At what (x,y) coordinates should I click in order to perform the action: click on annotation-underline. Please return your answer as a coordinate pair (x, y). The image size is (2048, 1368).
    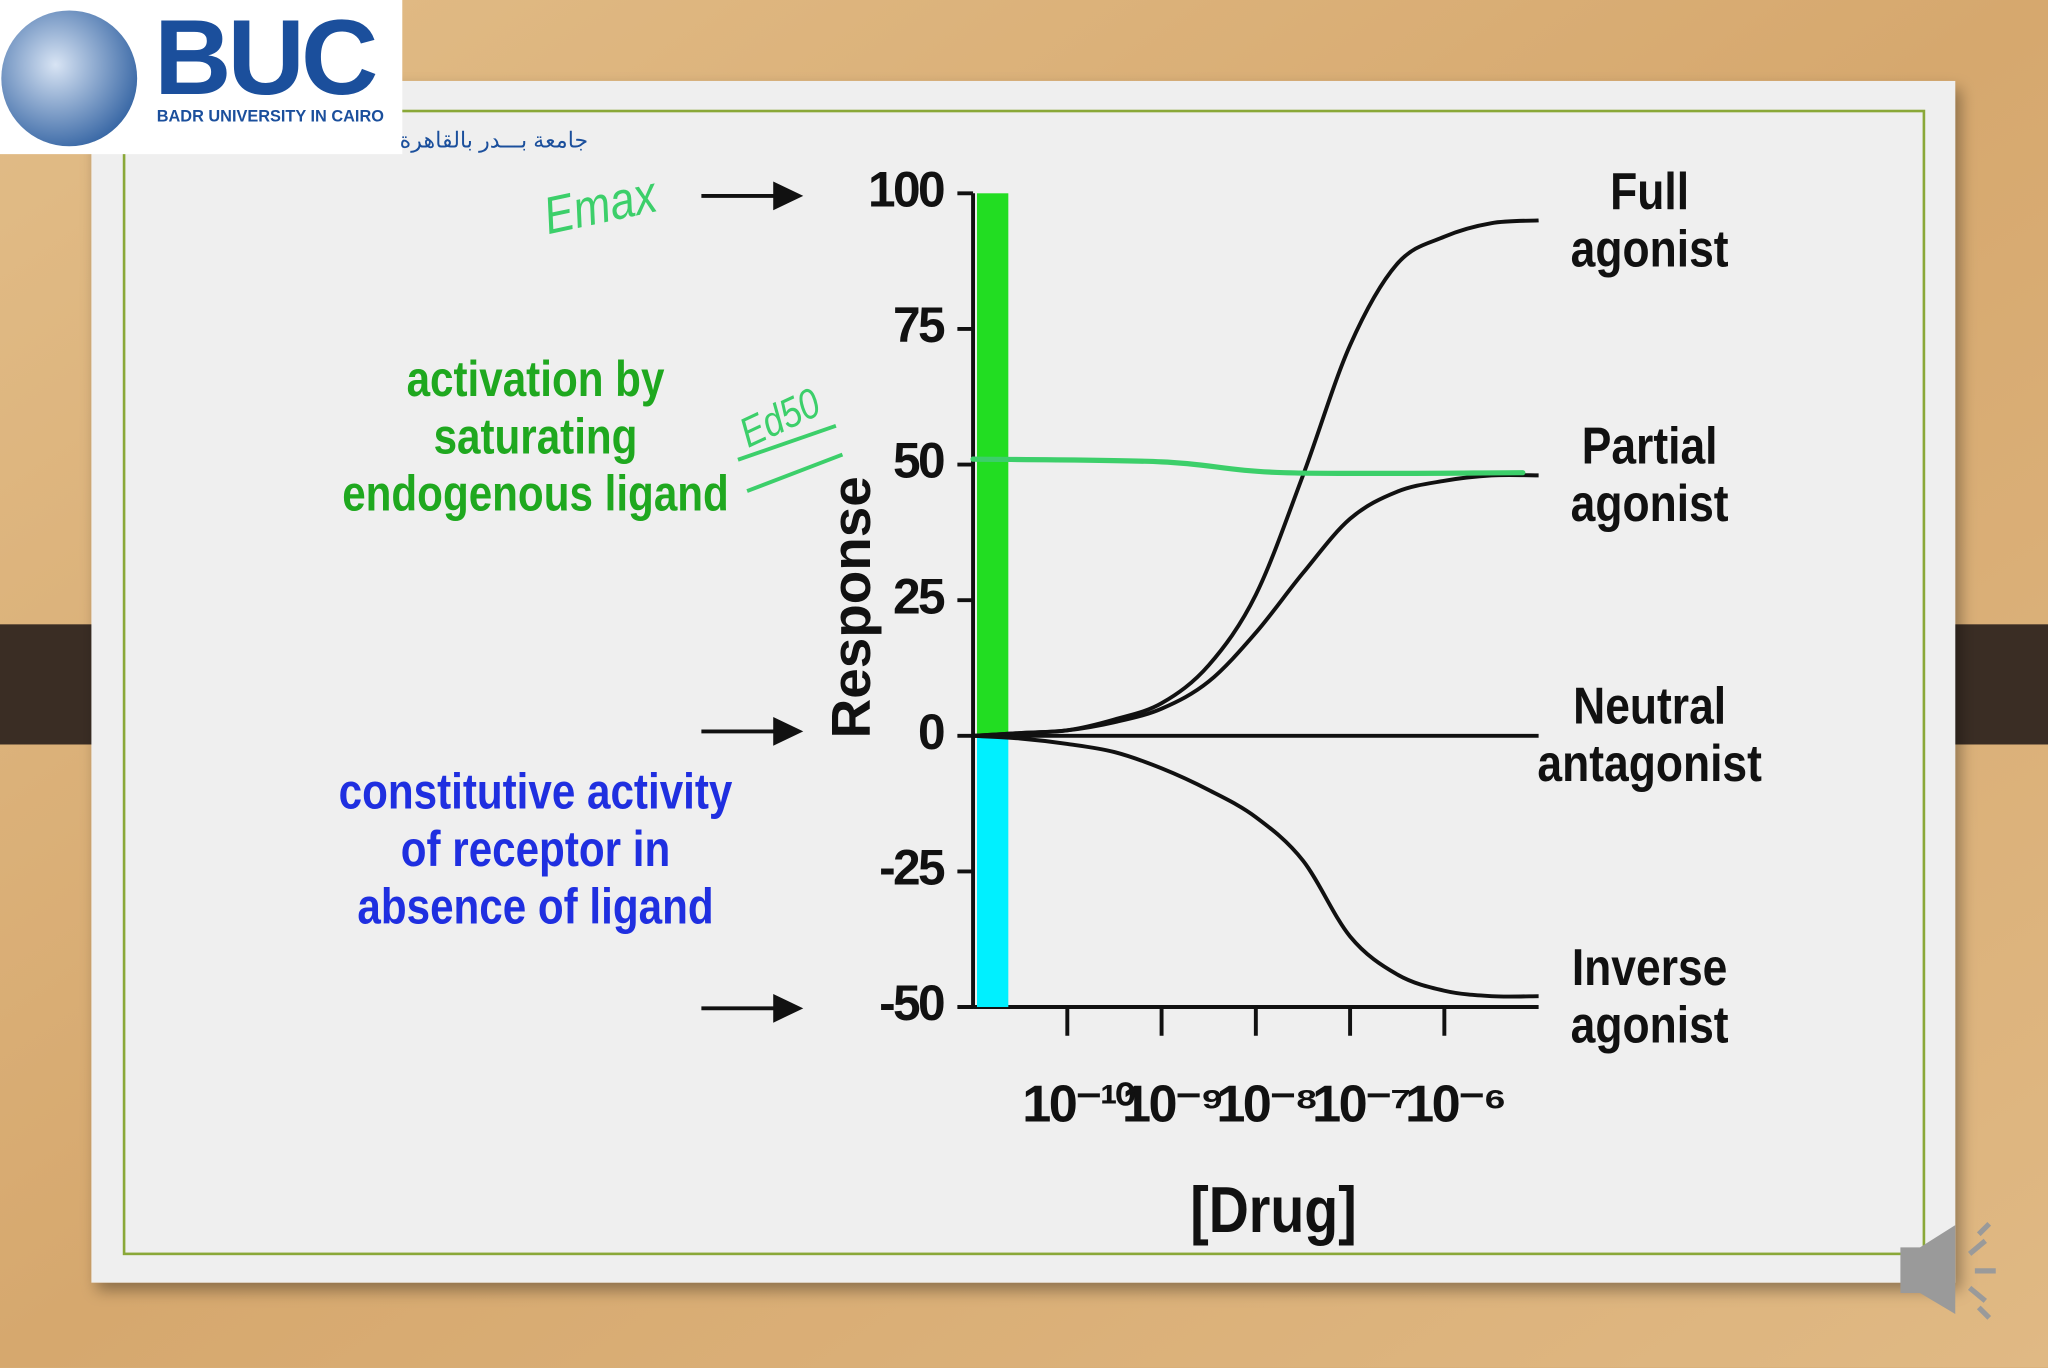
    Looking at the image, I should click on (790, 458).